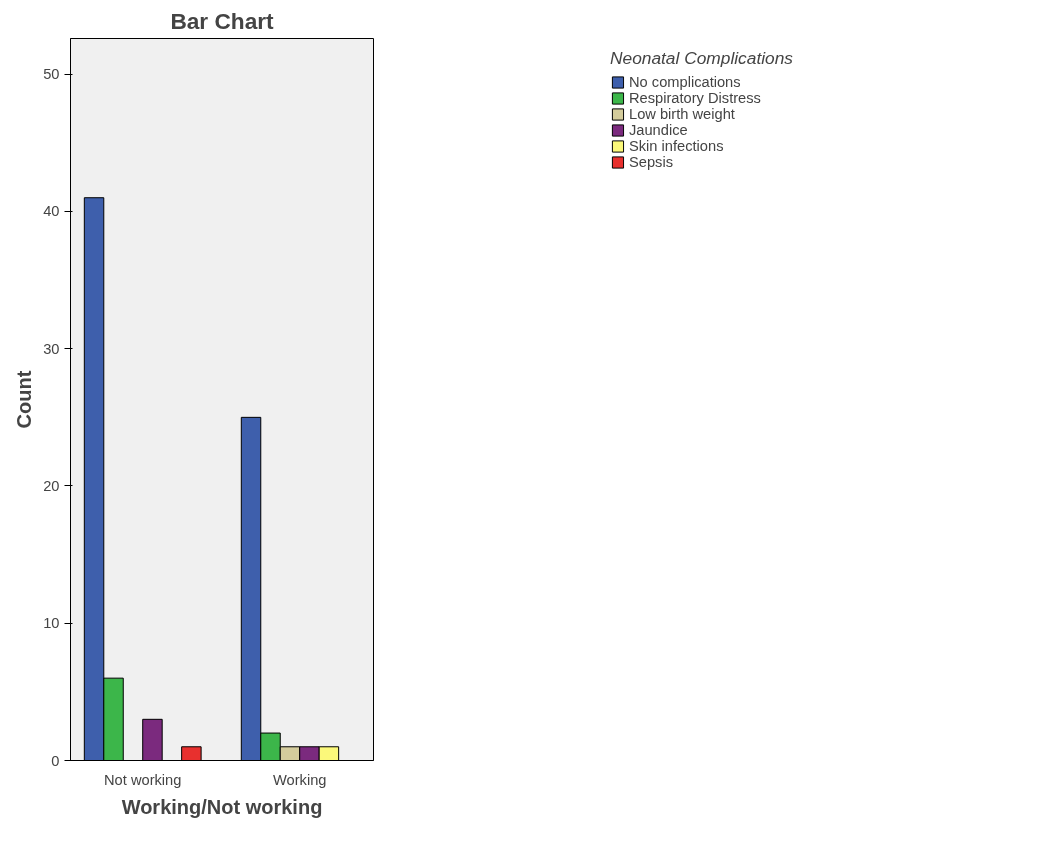 The height and width of the screenshot is (855, 1054). Describe the element at coordinates (676, 146) in the screenshot. I see `legend-label: Skin infections` at that location.